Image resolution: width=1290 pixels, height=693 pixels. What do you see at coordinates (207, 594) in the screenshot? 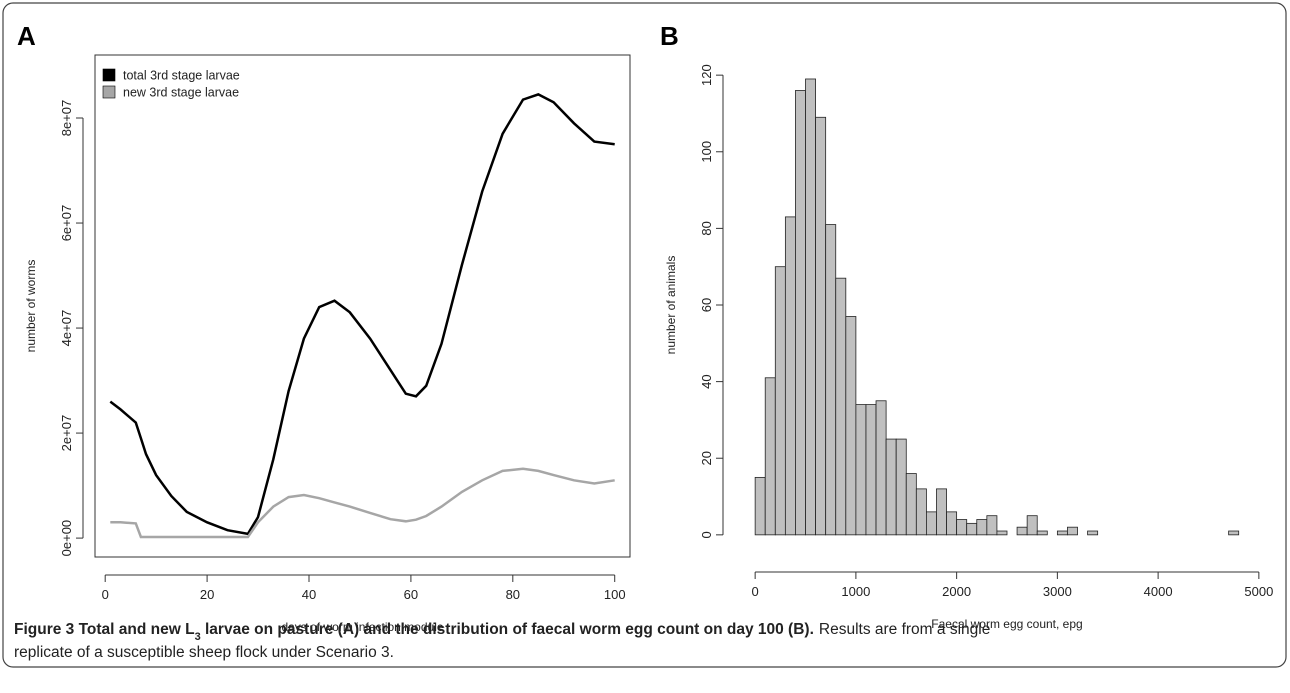
I see `x-tick-label: 20` at bounding box center [207, 594].